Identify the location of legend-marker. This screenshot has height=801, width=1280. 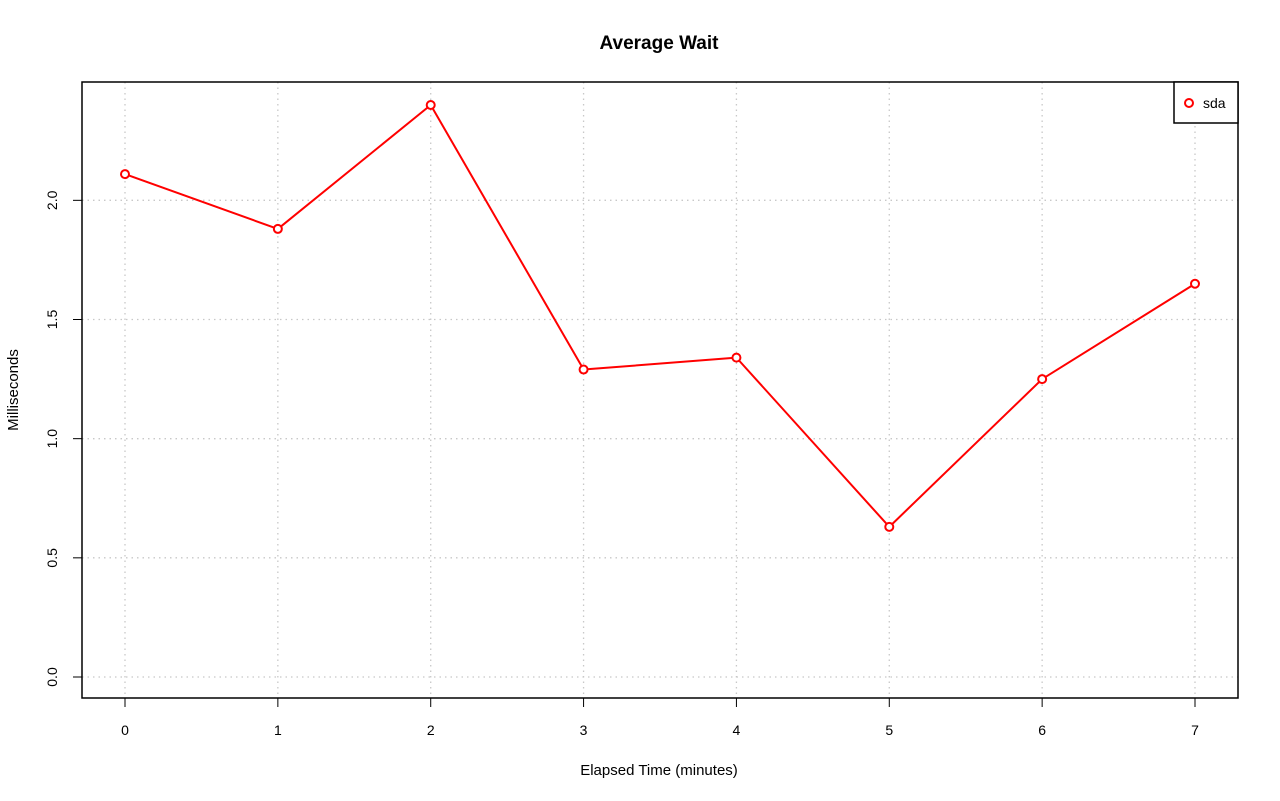
(1189, 103).